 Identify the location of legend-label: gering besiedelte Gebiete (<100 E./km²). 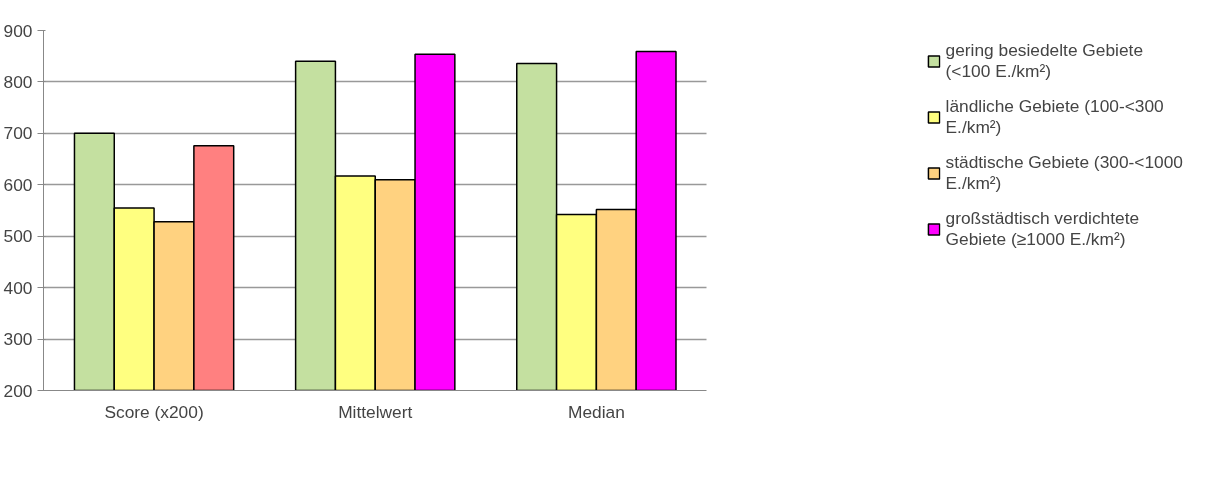
(1044, 61).